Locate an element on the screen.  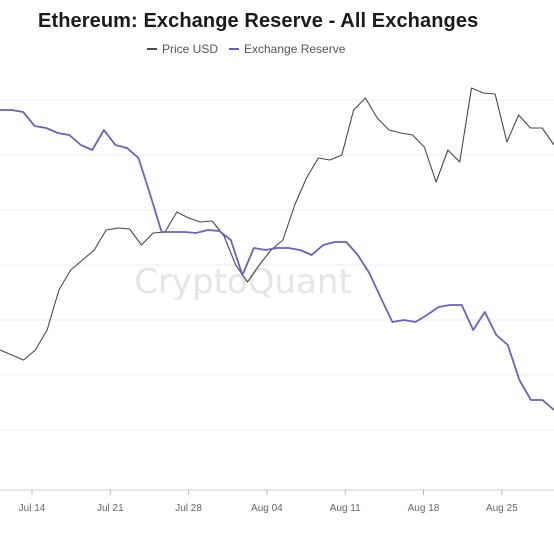
x-tick-label: Jul 21 is located at coordinates (110, 508).